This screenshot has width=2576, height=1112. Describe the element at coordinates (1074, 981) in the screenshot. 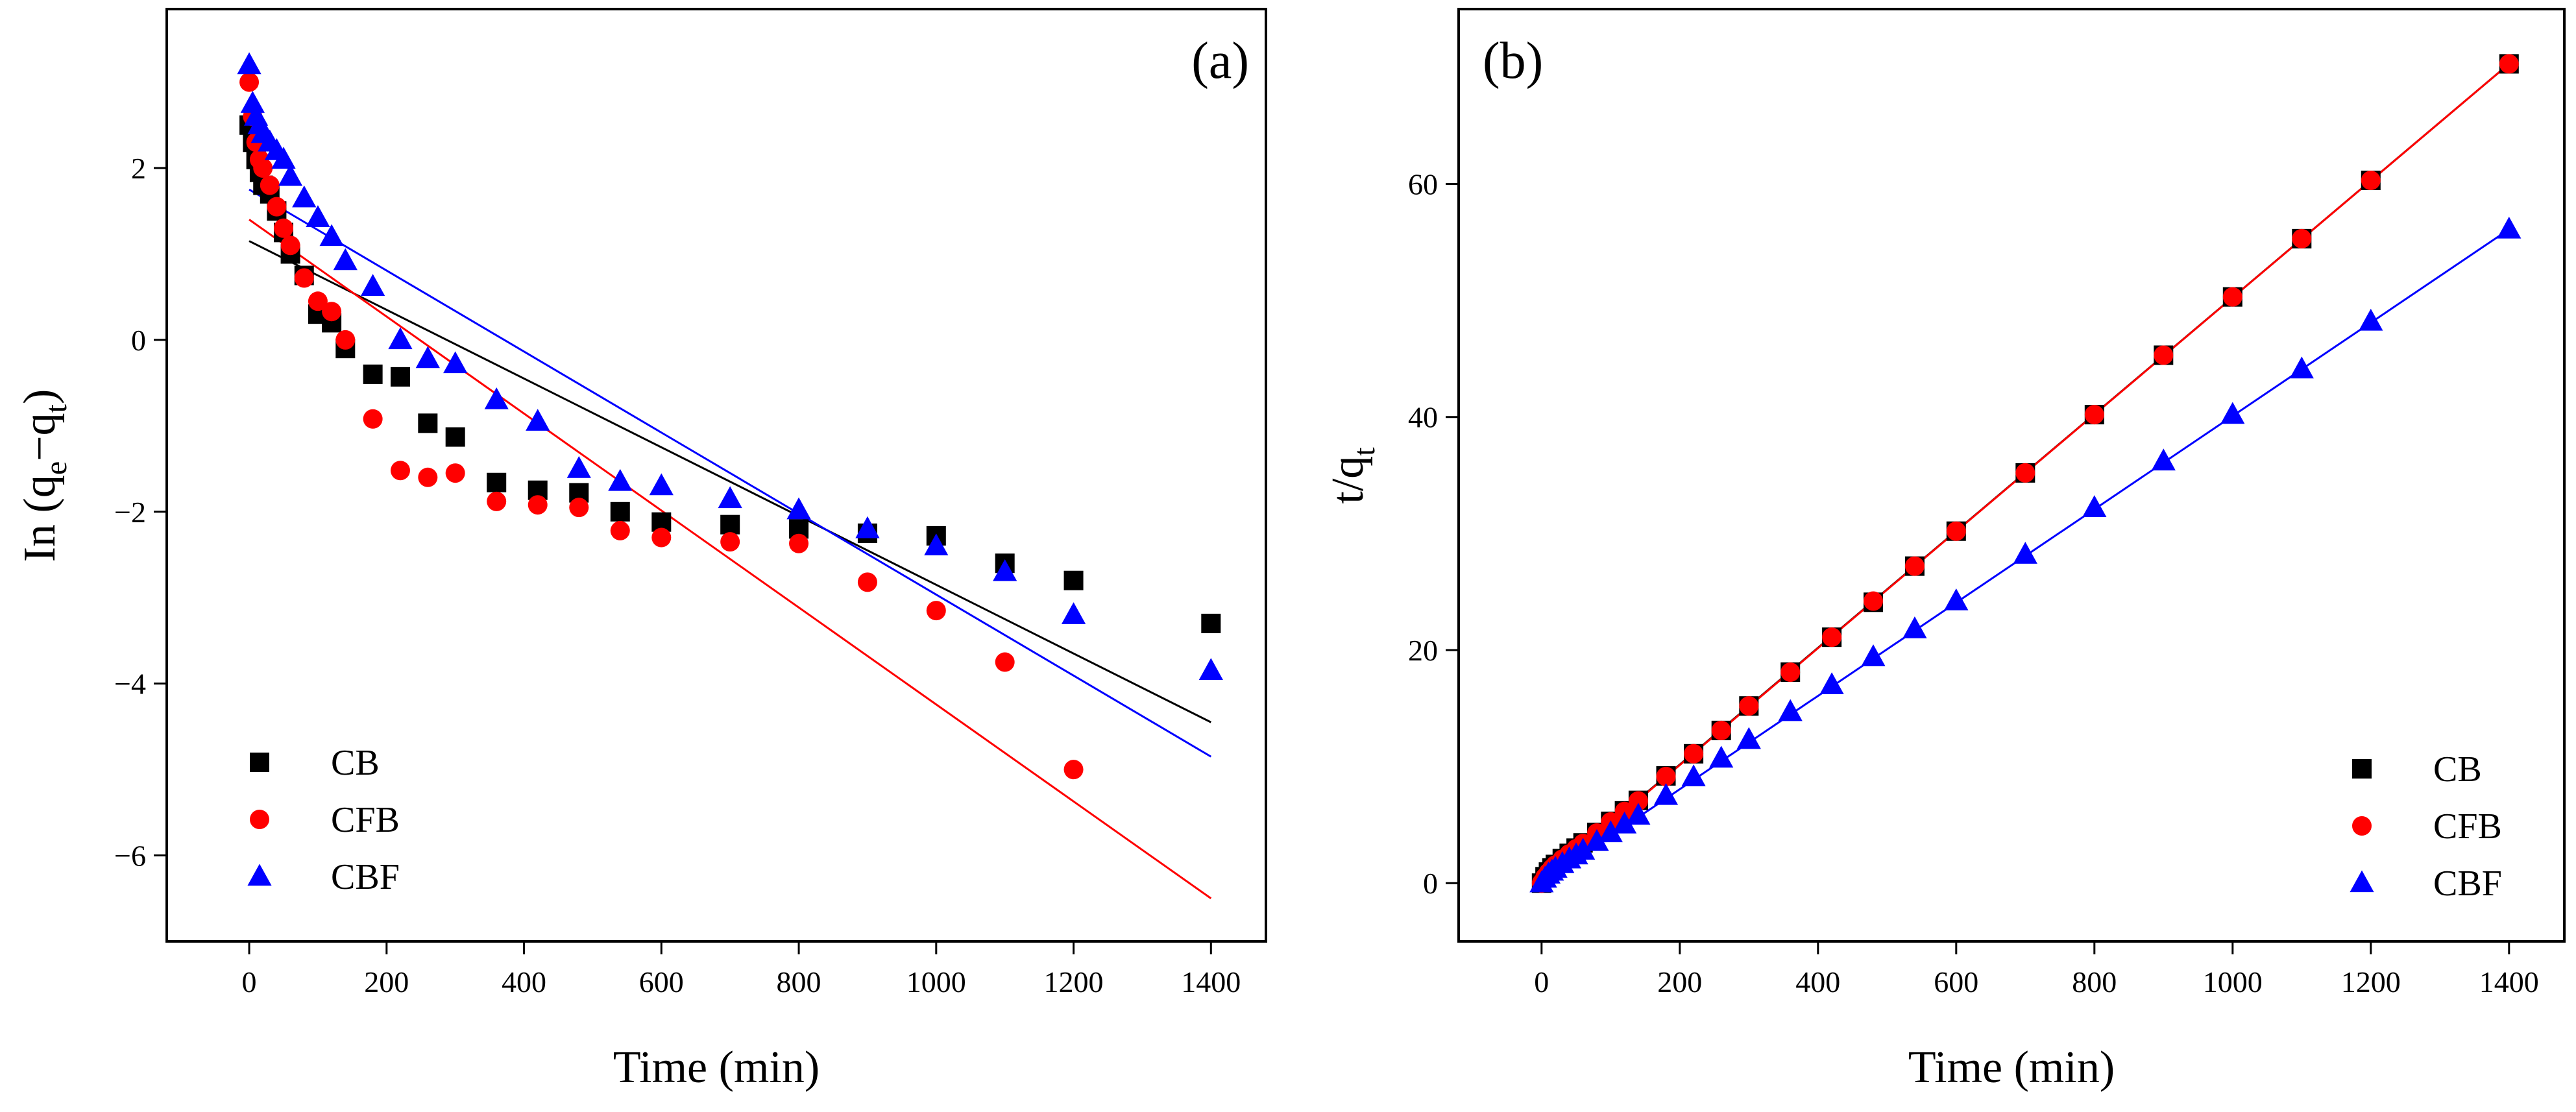

I see `x-tick-label: 1200` at that location.